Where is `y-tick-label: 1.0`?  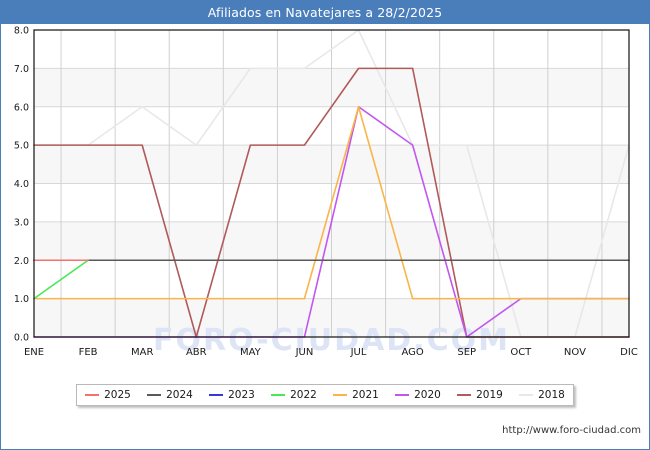 y-tick-label: 1.0 is located at coordinates (21, 299).